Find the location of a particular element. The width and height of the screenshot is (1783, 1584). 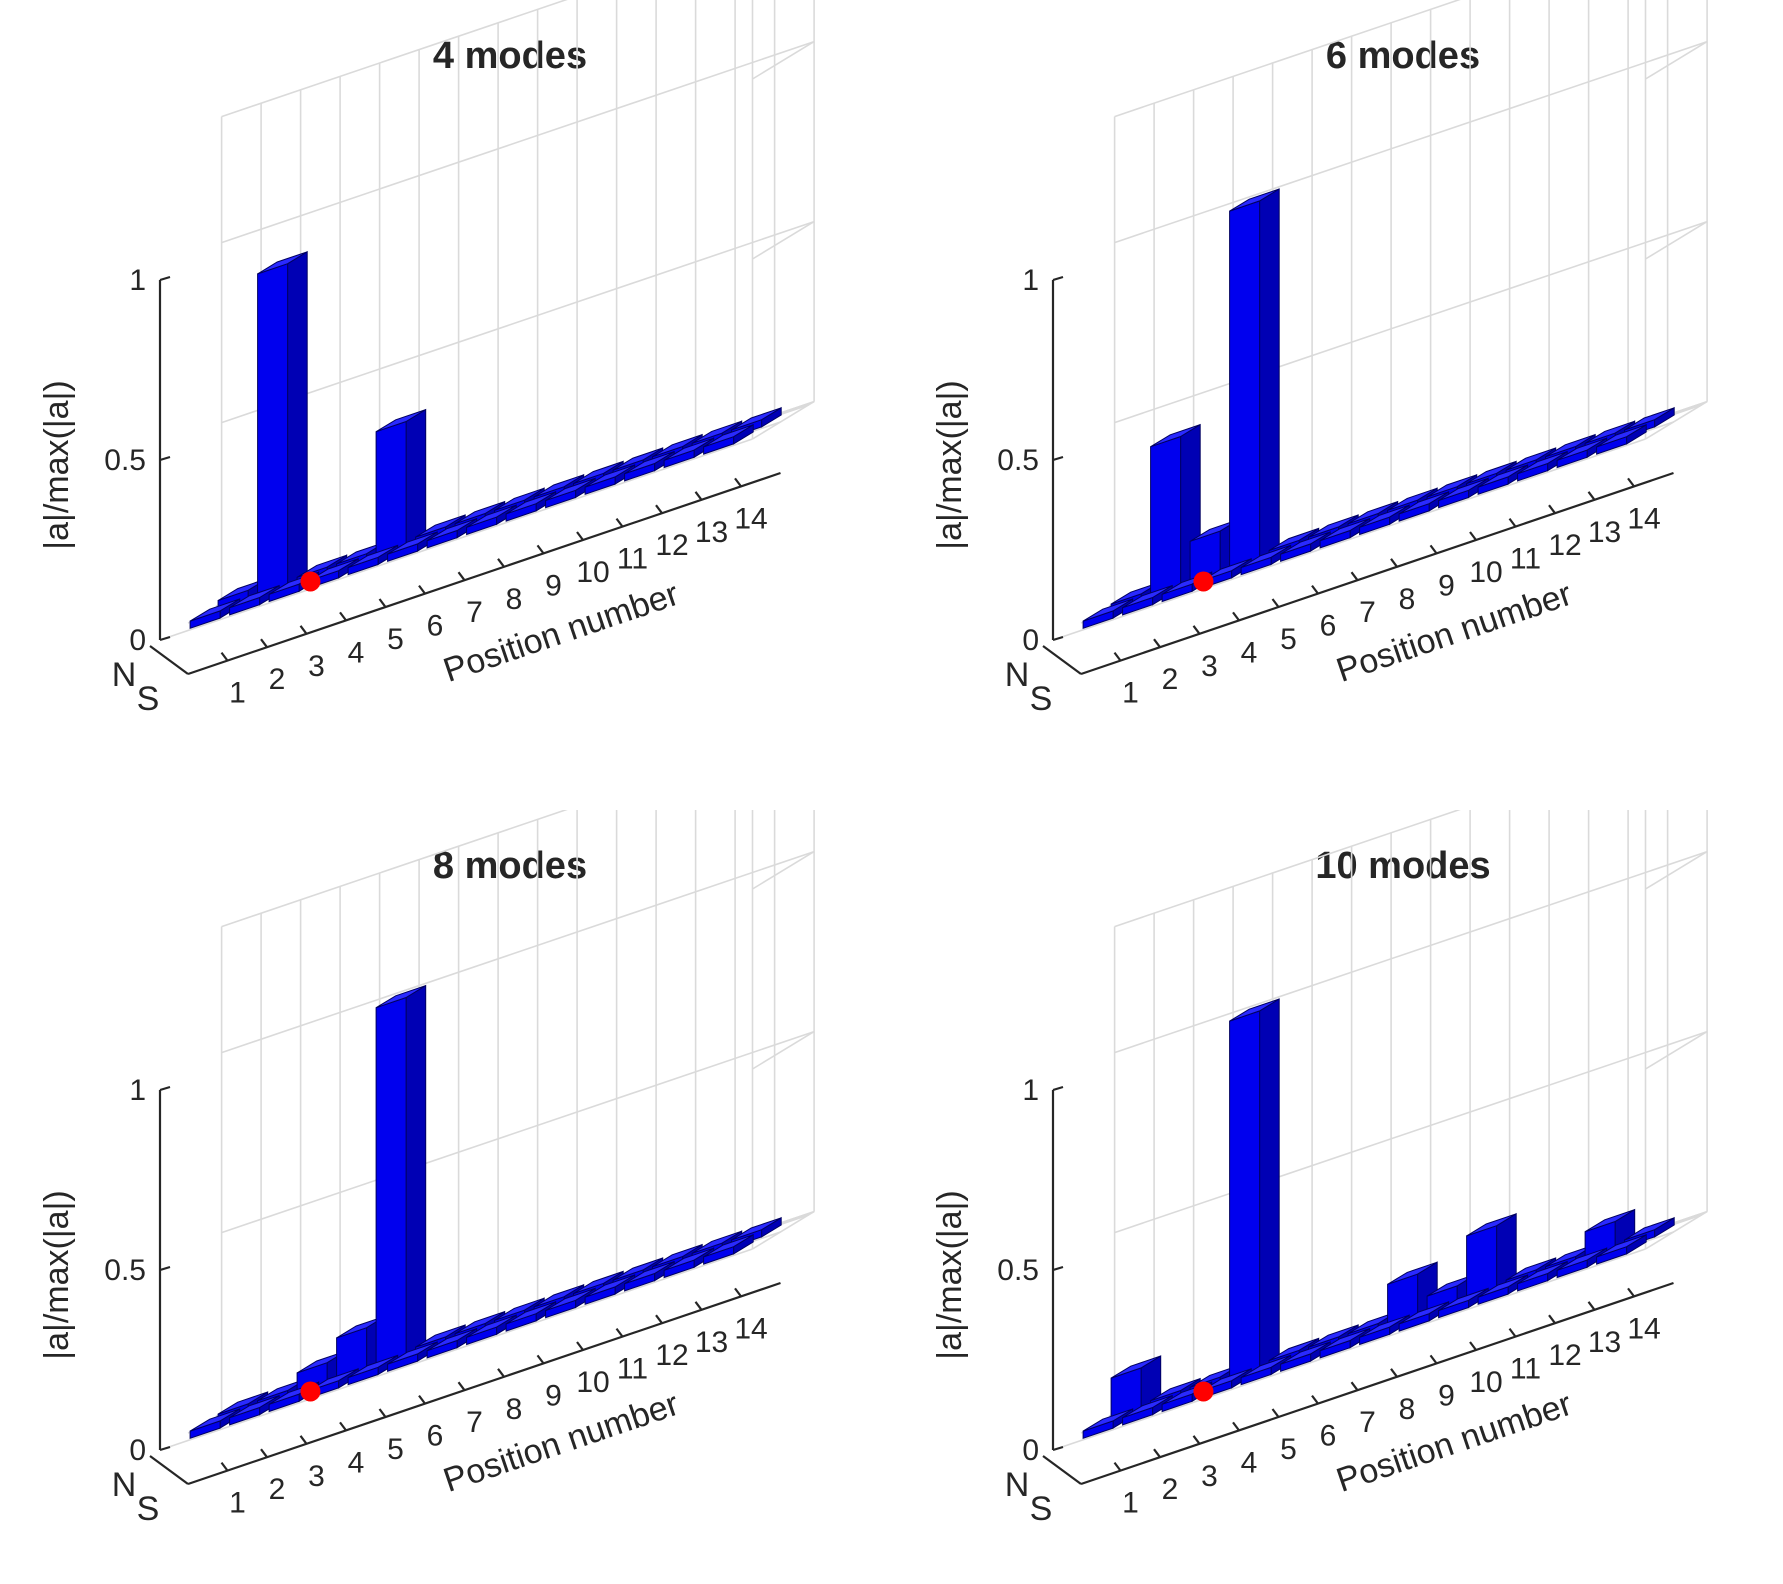

chart-title: 10 modes is located at coordinates (1402, 866).